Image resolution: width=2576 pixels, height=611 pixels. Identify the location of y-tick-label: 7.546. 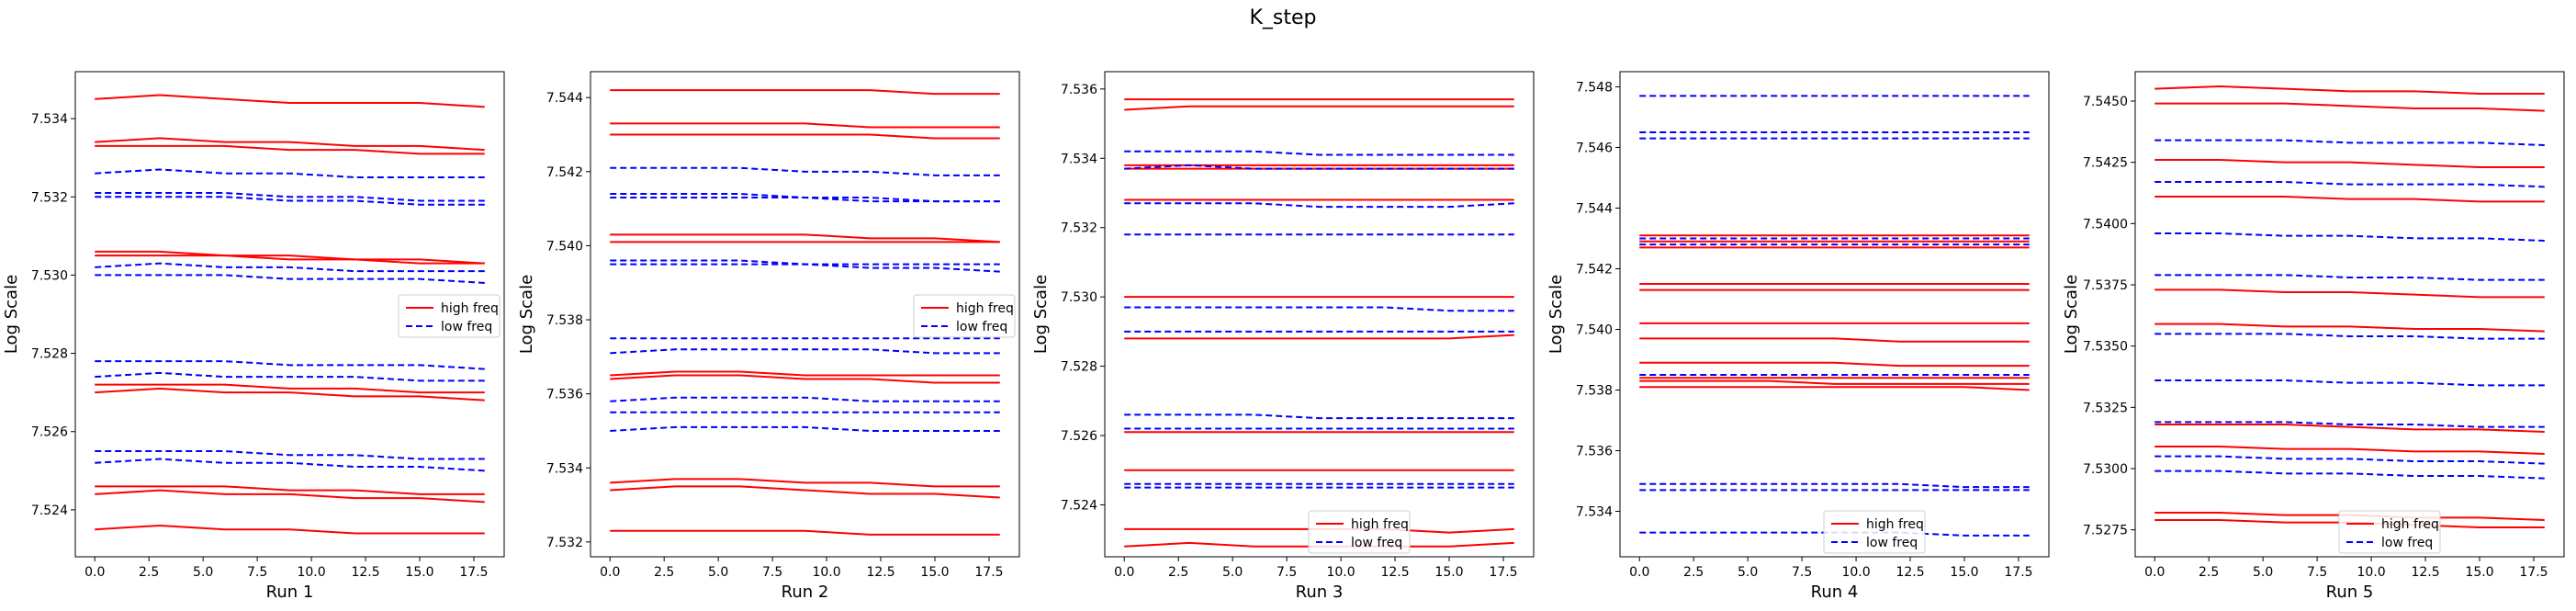
(1594, 149).